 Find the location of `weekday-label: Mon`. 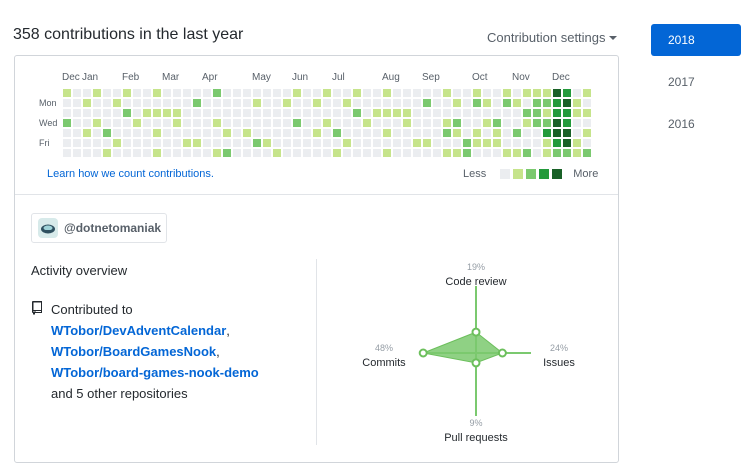

weekday-label: Mon is located at coordinates (48, 103).